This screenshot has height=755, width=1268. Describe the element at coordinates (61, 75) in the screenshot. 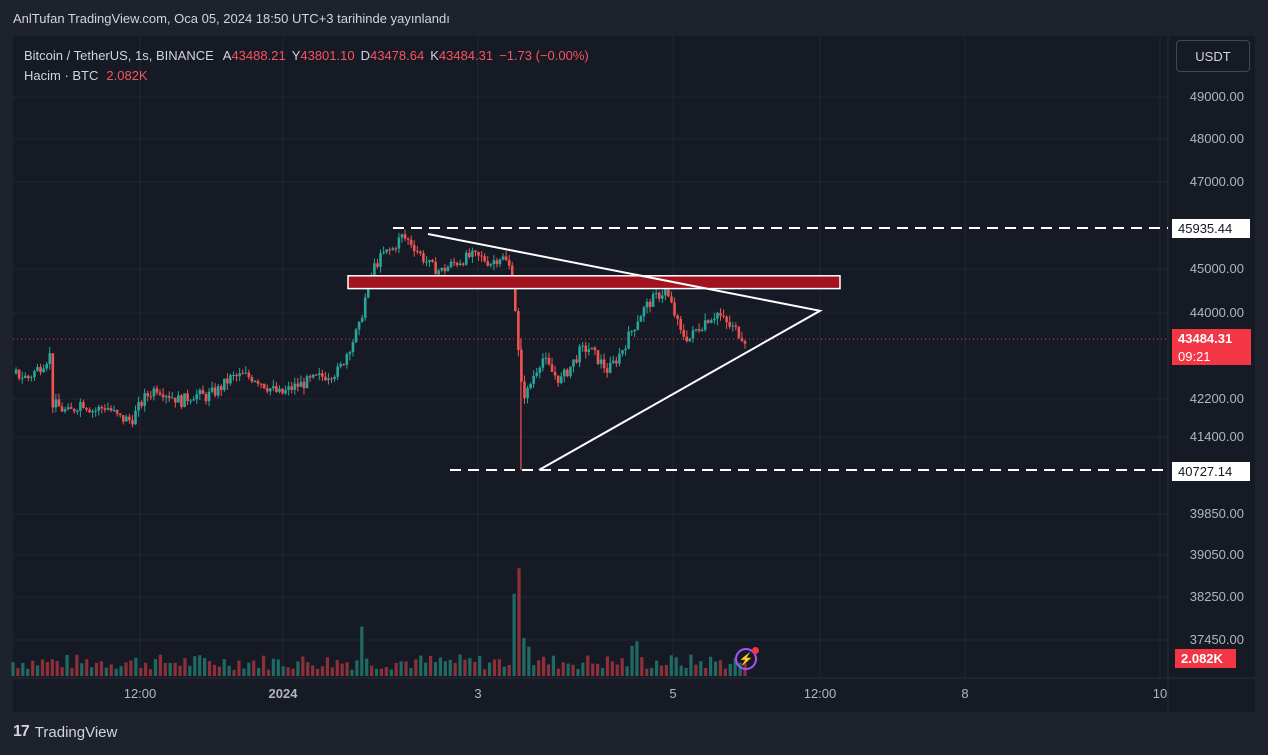

I see `volume-label: Hacim · BTC` at that location.